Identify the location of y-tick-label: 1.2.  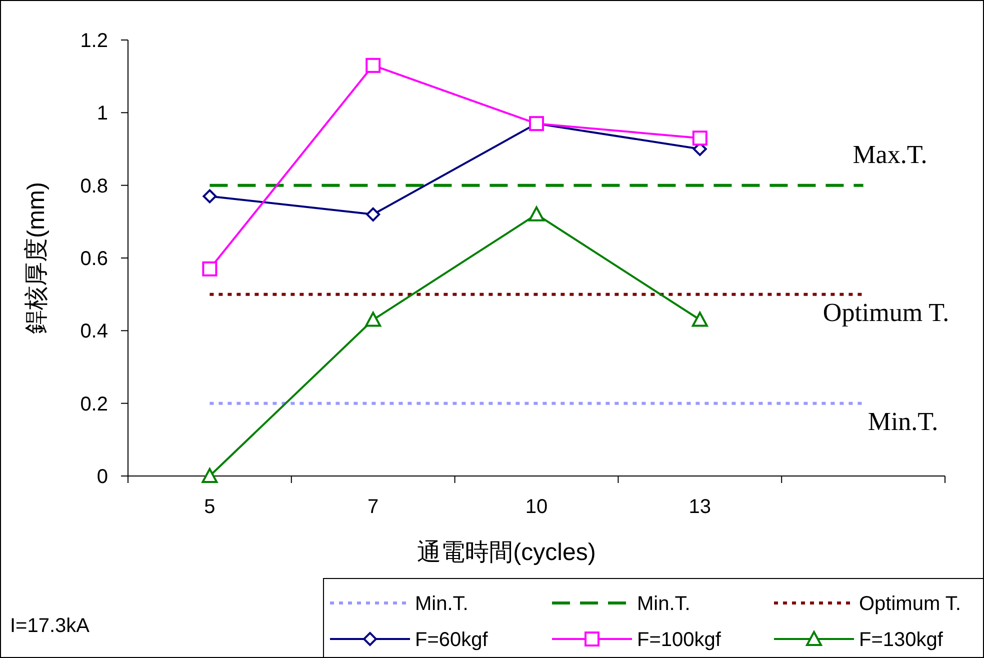
(94, 41).